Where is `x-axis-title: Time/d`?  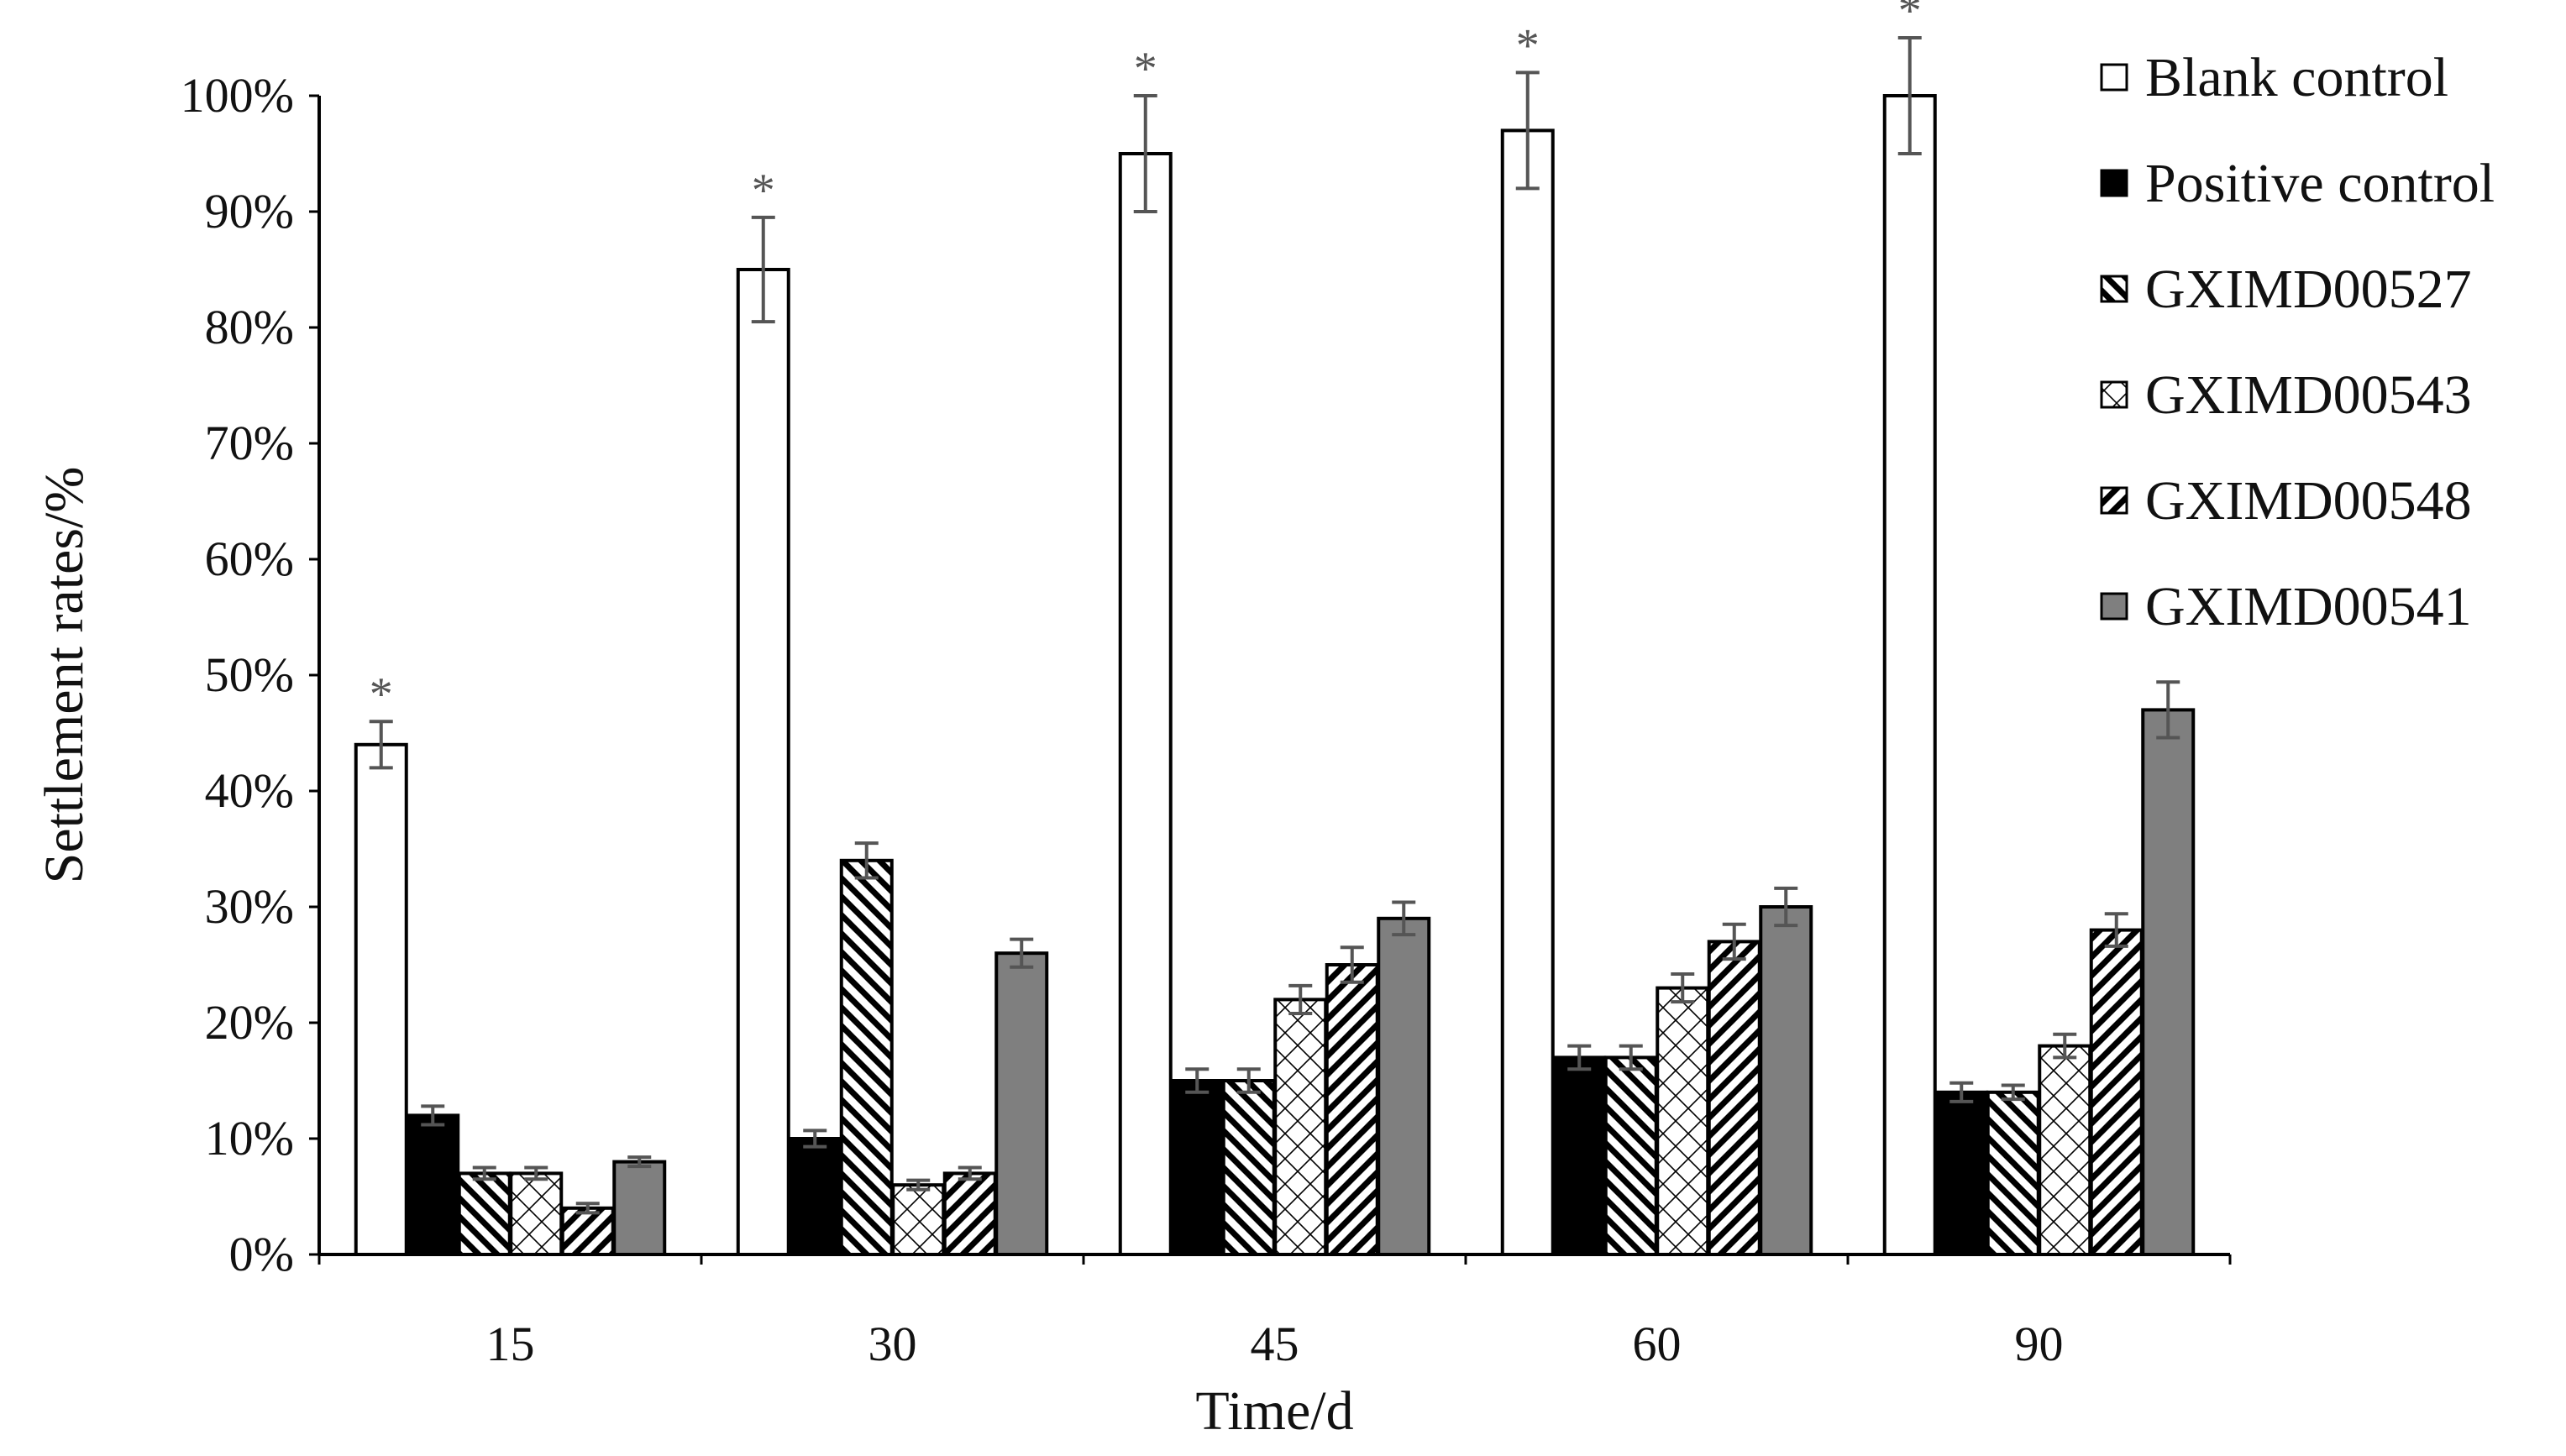
x-axis-title: Time/d is located at coordinates (1274, 1411).